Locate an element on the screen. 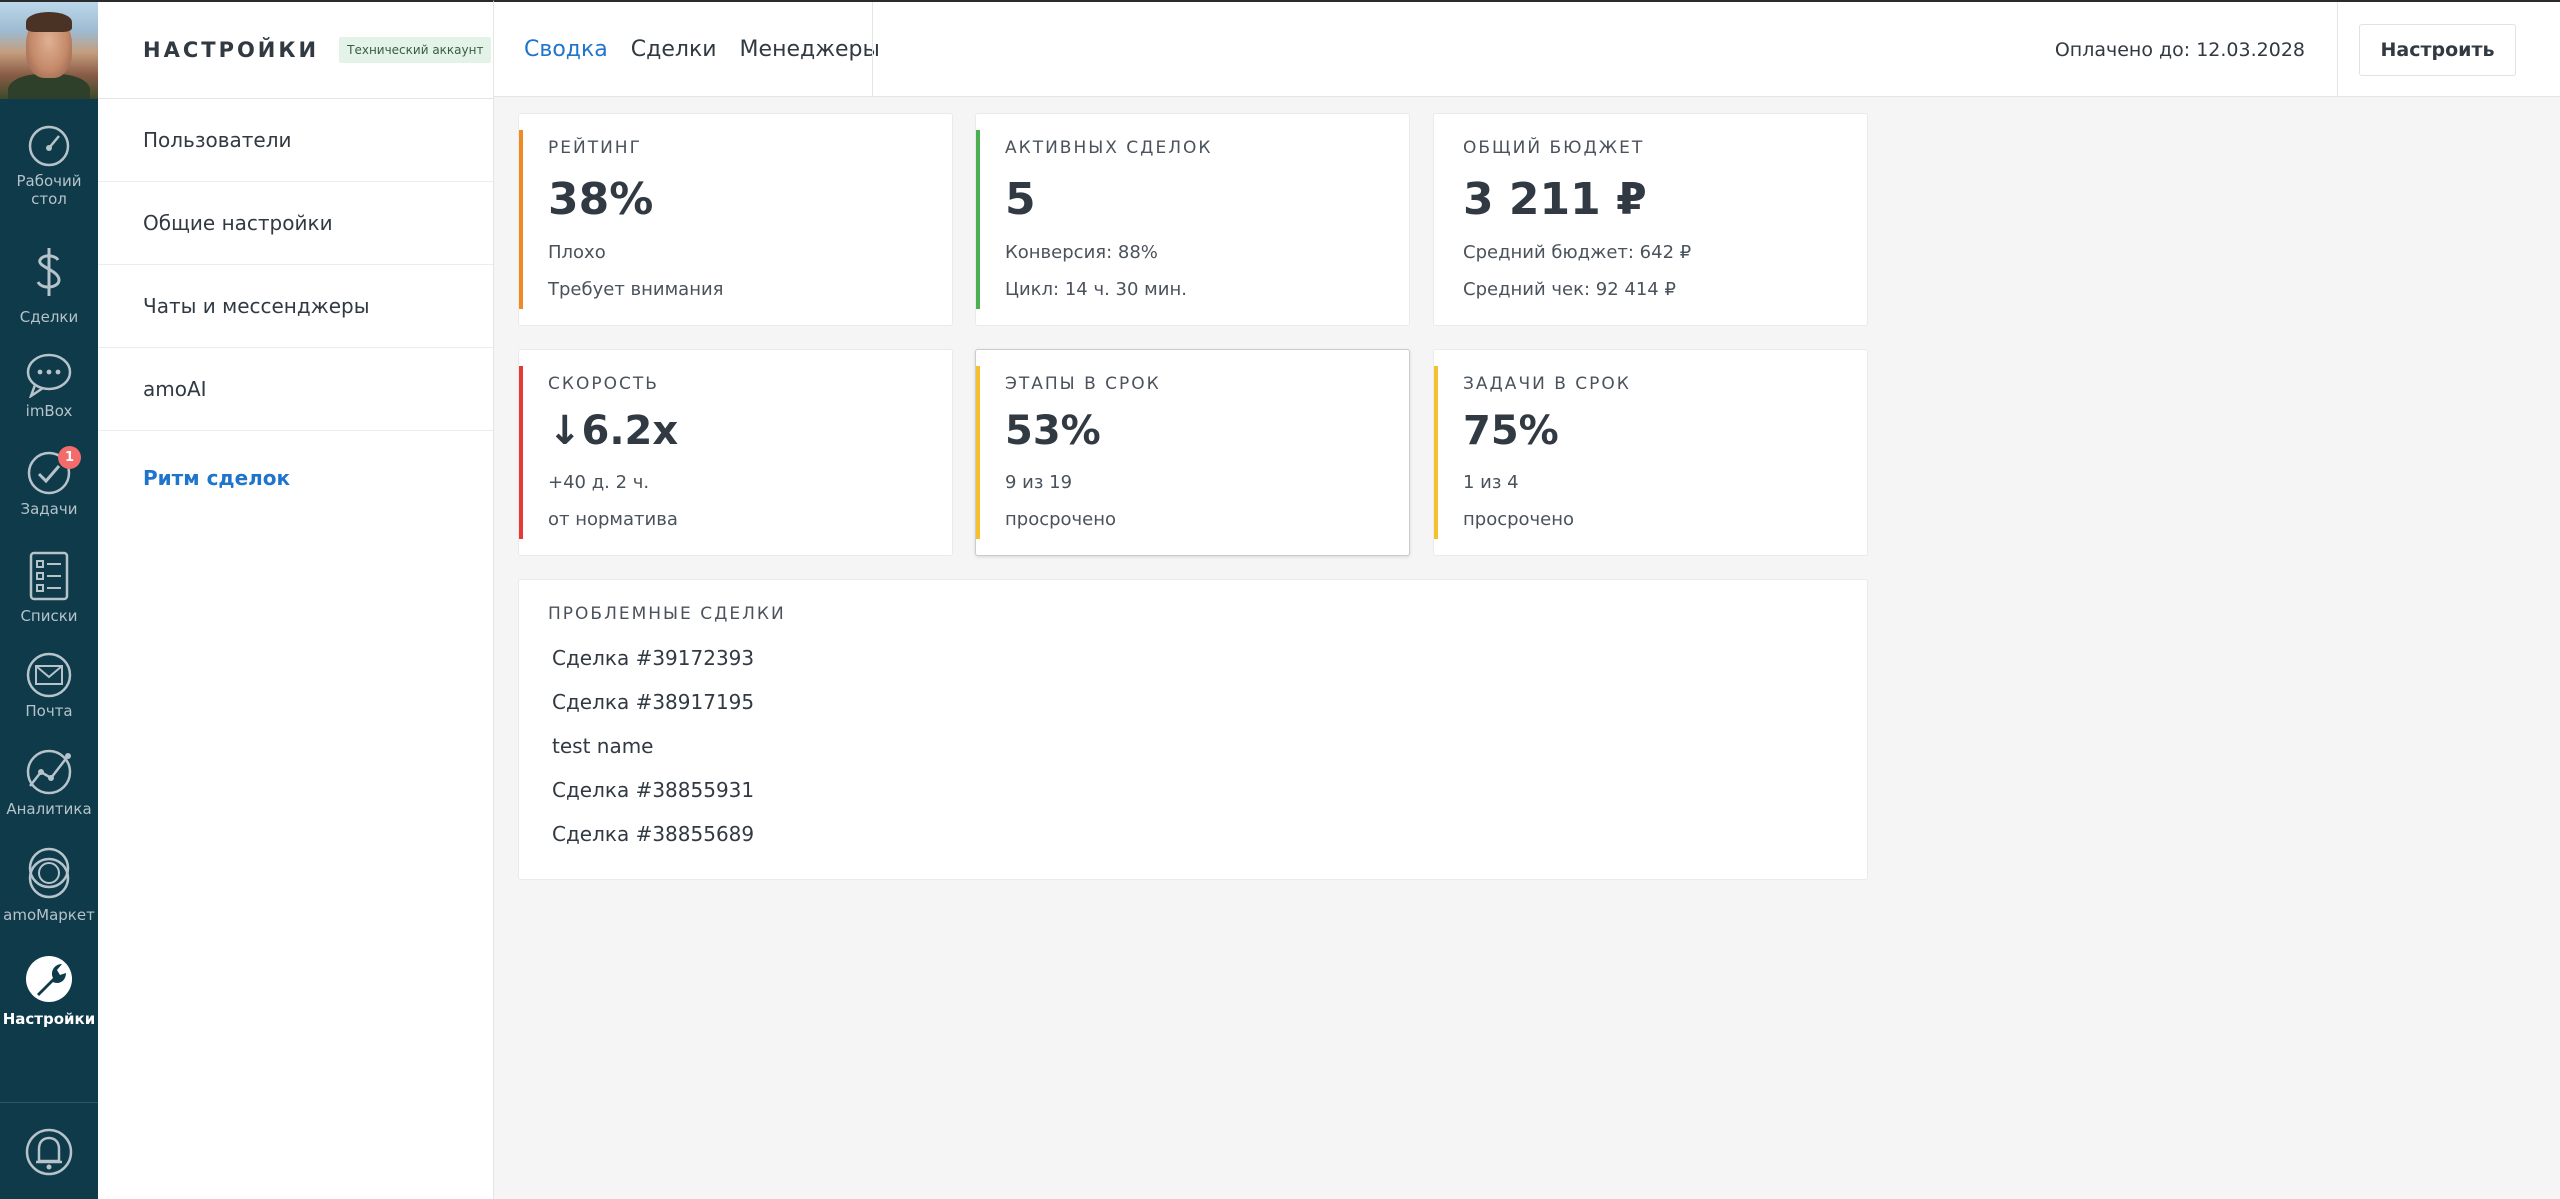 The image size is (2560, 1199). notifications is located at coordinates (49, 1150).